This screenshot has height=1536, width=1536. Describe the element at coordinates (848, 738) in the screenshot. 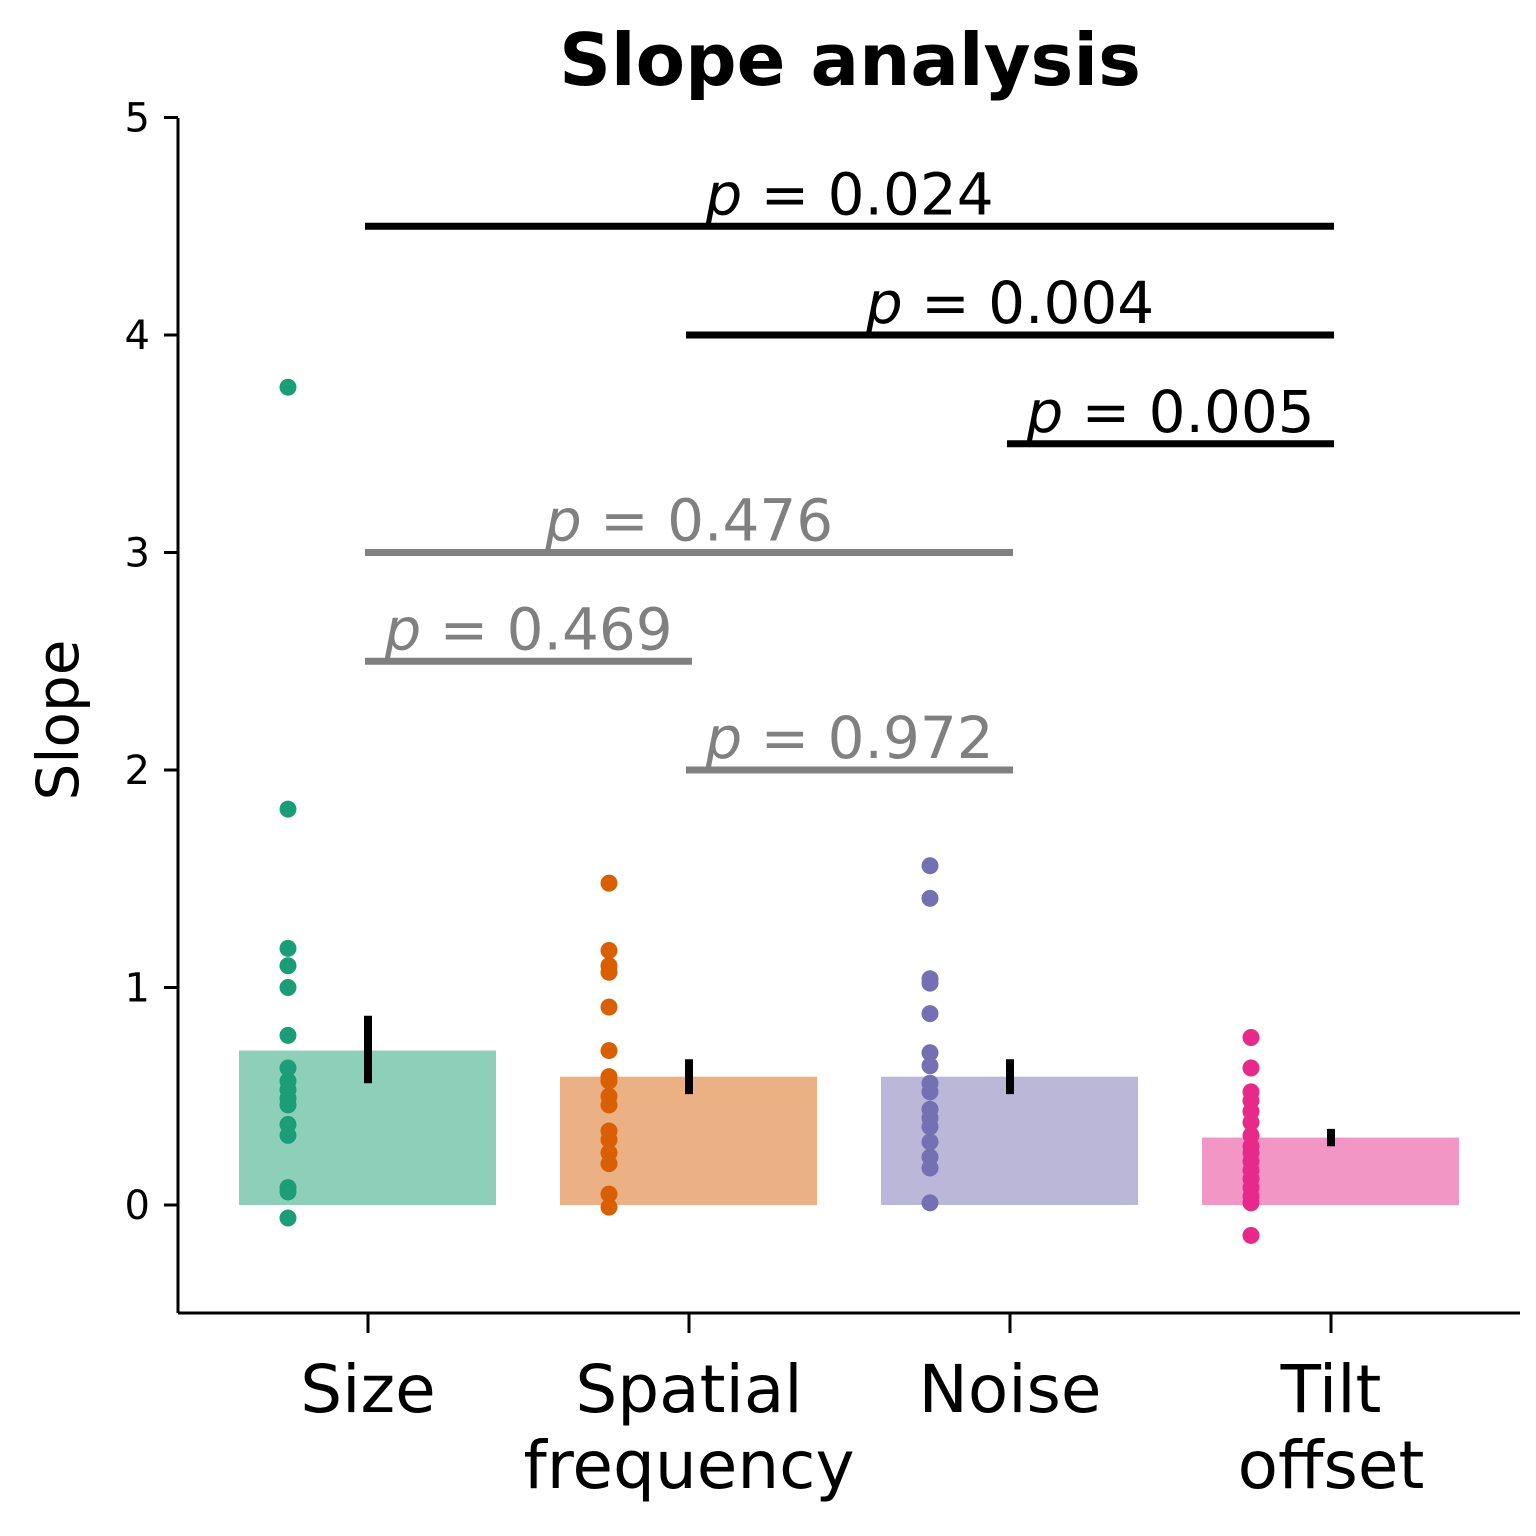

I see `p-value-label: p = 0.972` at that location.